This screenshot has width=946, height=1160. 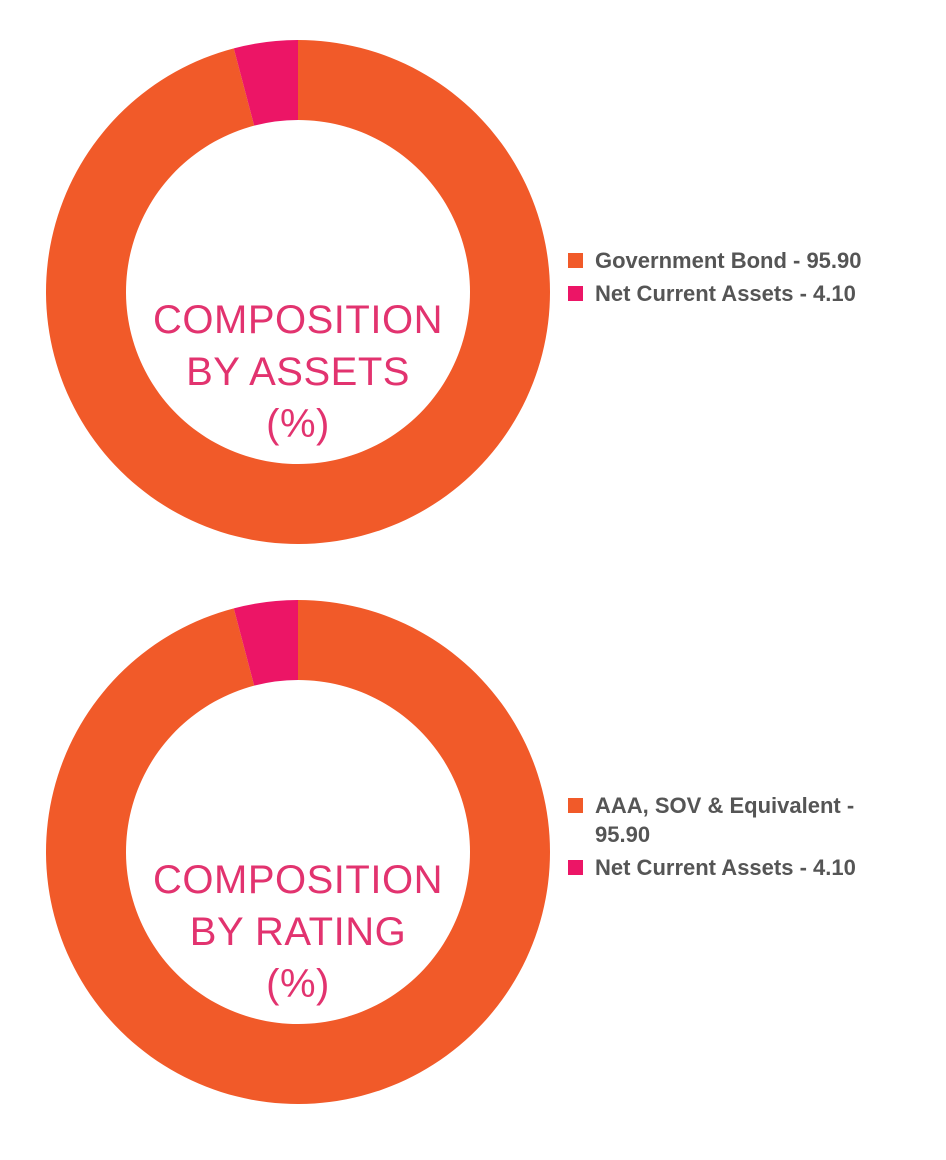 I want to click on title-line: BY ASSETS, so click(x=298, y=372).